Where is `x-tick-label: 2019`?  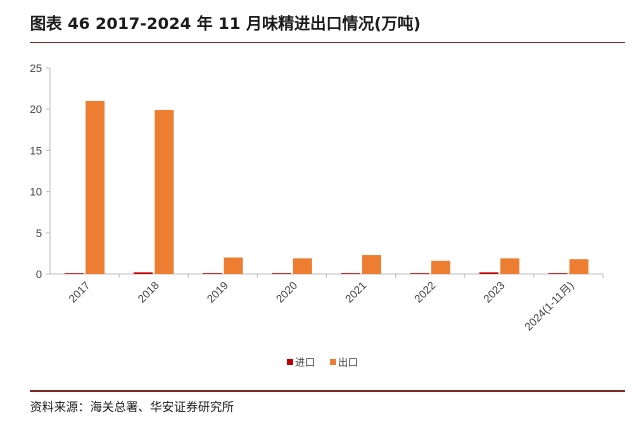 x-tick-label: 2019 is located at coordinates (218, 293).